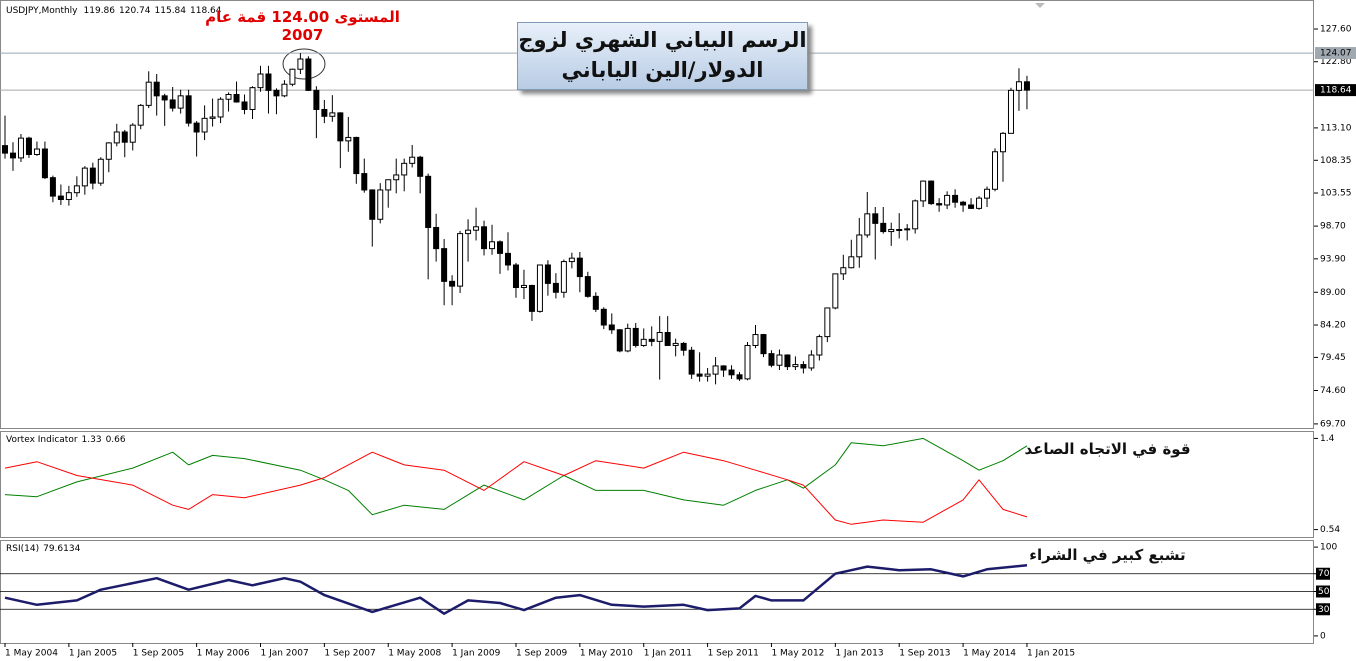 This screenshot has height=661, width=1356. I want to click on y-tick-label: 122.80, so click(1336, 62).